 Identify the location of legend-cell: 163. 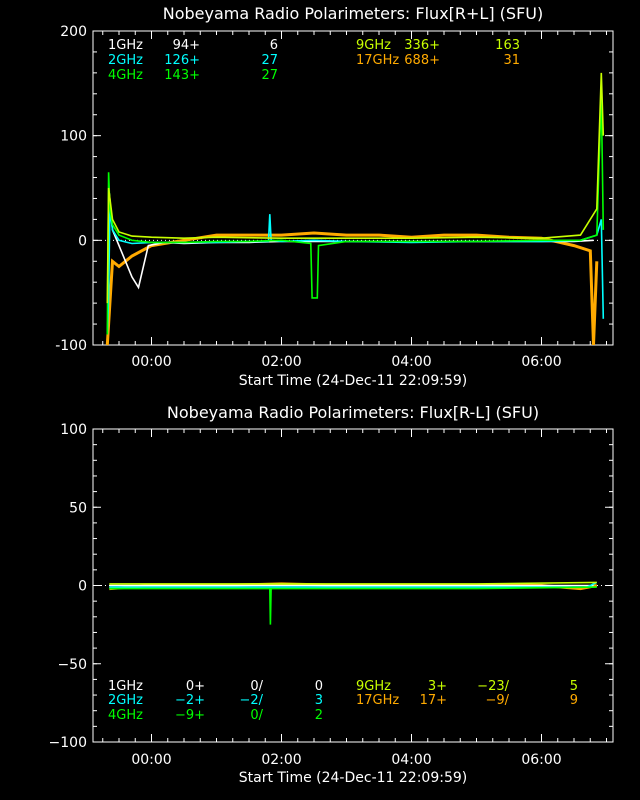
(507, 45).